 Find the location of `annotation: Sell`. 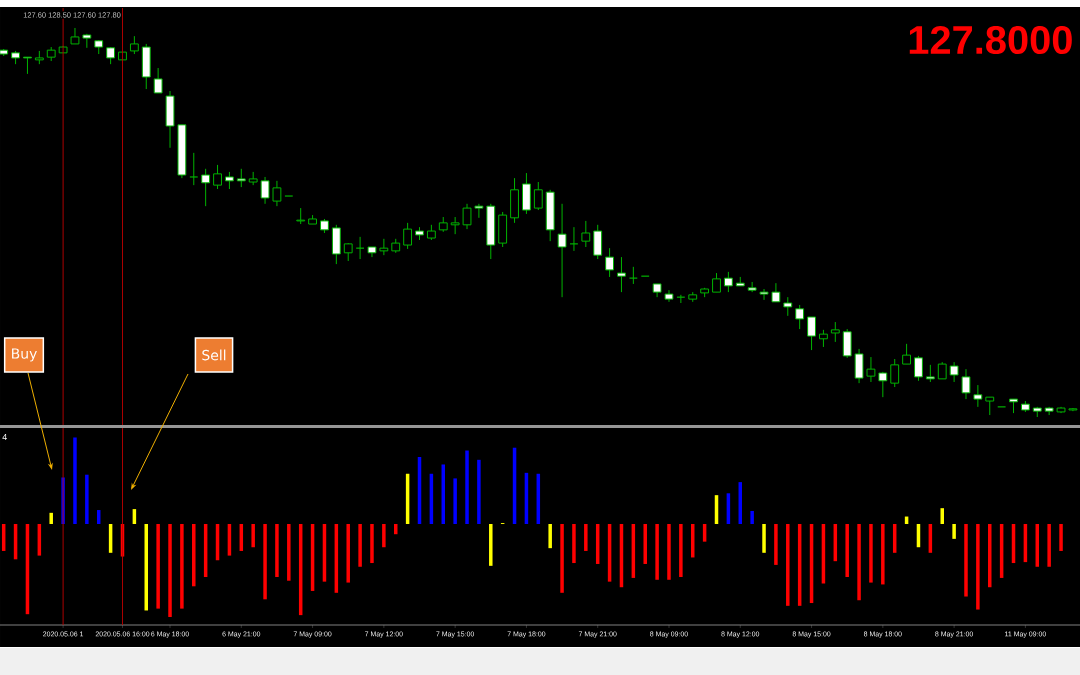

annotation: Sell is located at coordinates (214, 355).